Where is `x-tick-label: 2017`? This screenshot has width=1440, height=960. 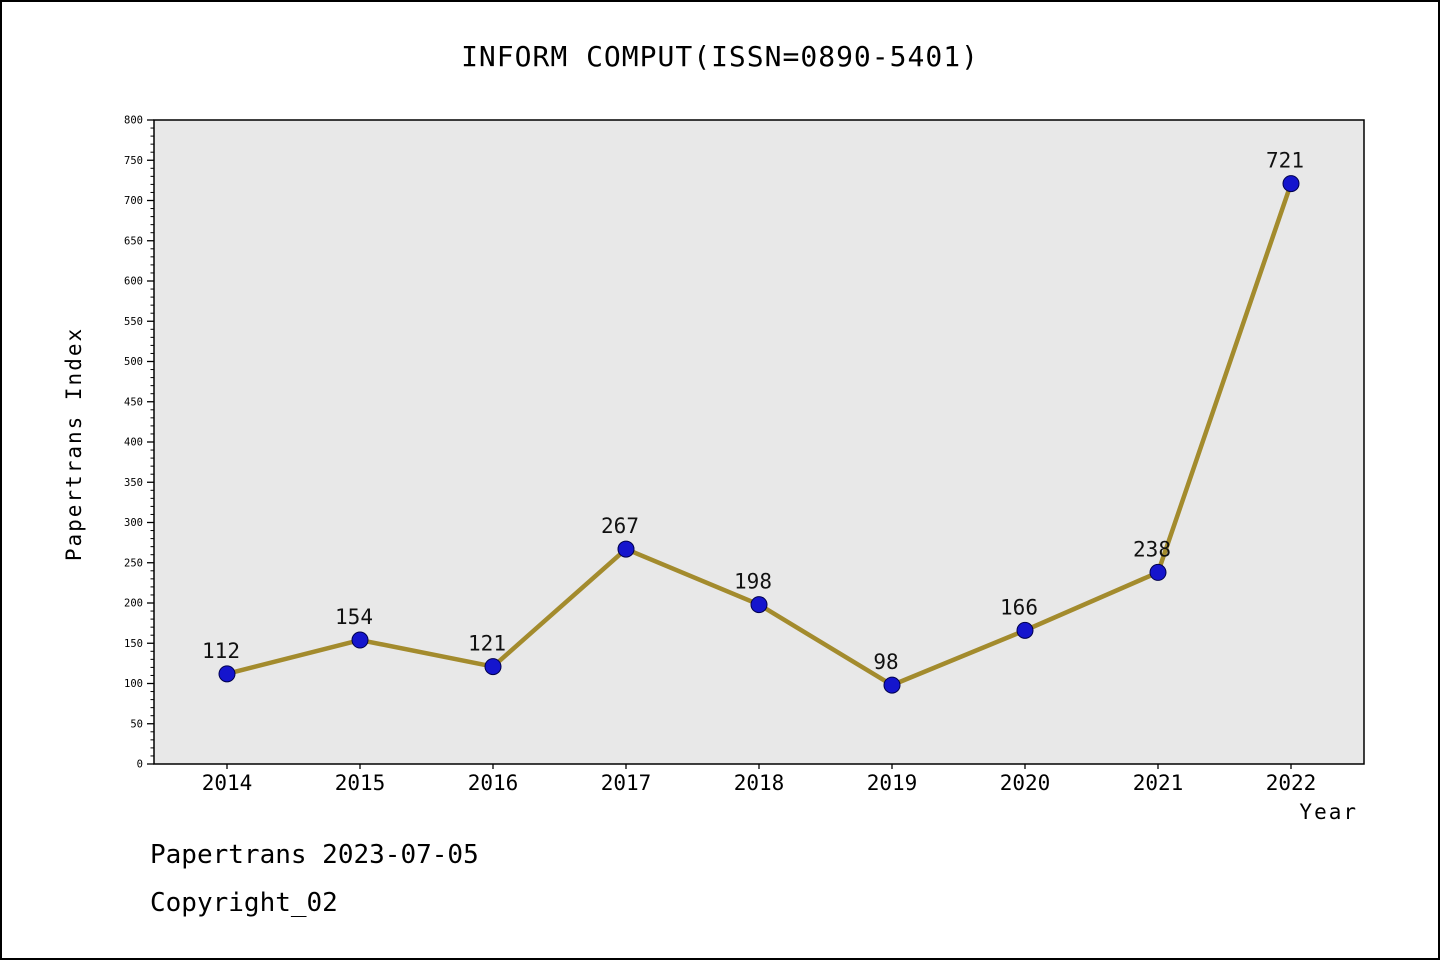
x-tick-label: 2017 is located at coordinates (626, 783).